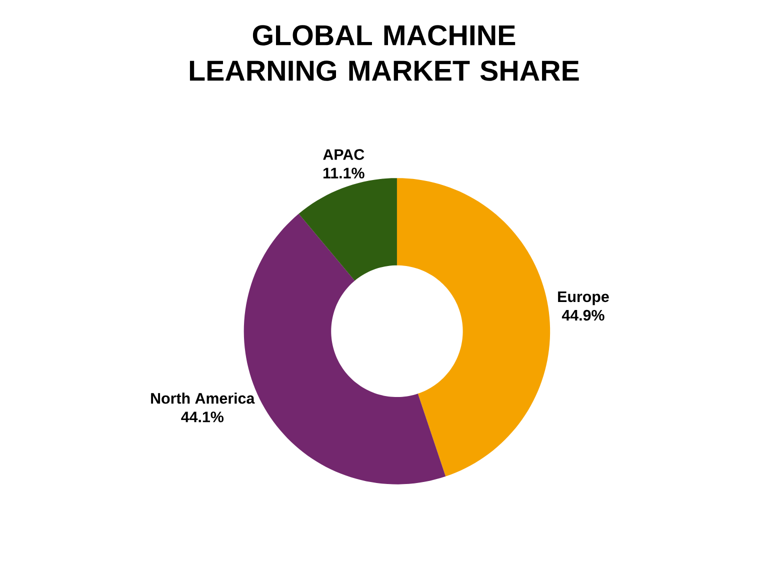 The width and height of the screenshot is (768, 576). What do you see at coordinates (384, 53) in the screenshot?
I see `chart-title: GLOBAL MACHINE LEARNING MARKET SHARE` at bounding box center [384, 53].